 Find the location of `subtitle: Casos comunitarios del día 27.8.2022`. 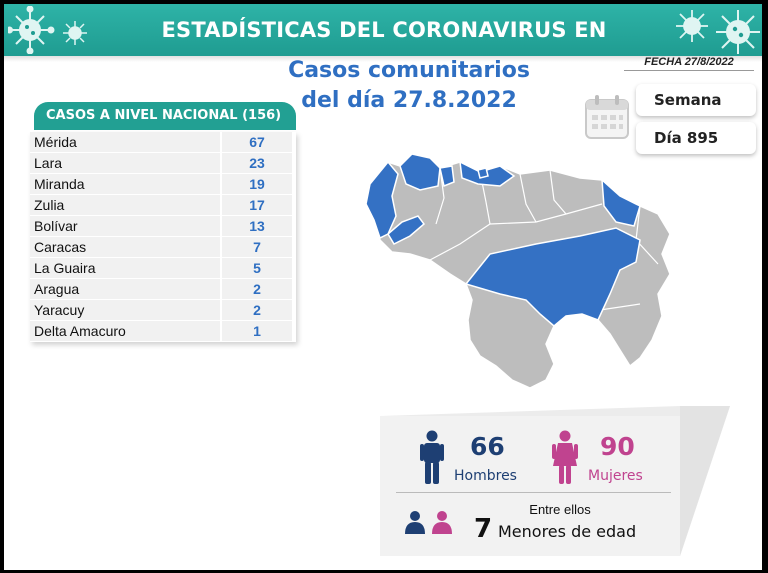

subtitle: Casos comunitarios del día 27.8.2022 is located at coordinates (409, 86).